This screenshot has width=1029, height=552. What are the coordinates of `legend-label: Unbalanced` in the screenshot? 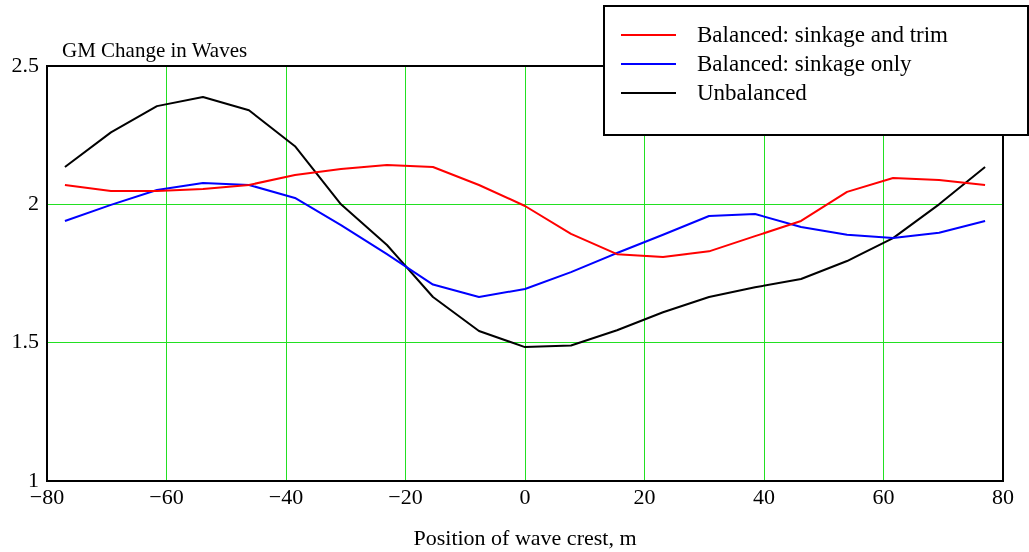 It's located at (752, 93).